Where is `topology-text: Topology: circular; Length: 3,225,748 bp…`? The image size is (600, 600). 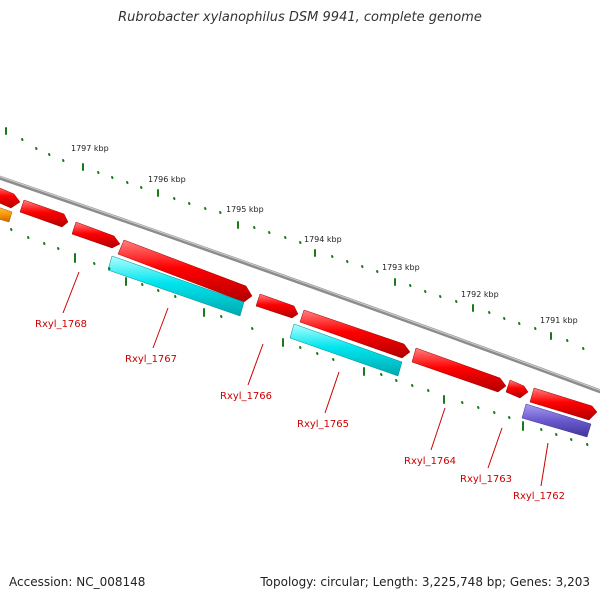 topology-text: Topology: circular; Length: 3,225,748 bp… is located at coordinates (425, 582).